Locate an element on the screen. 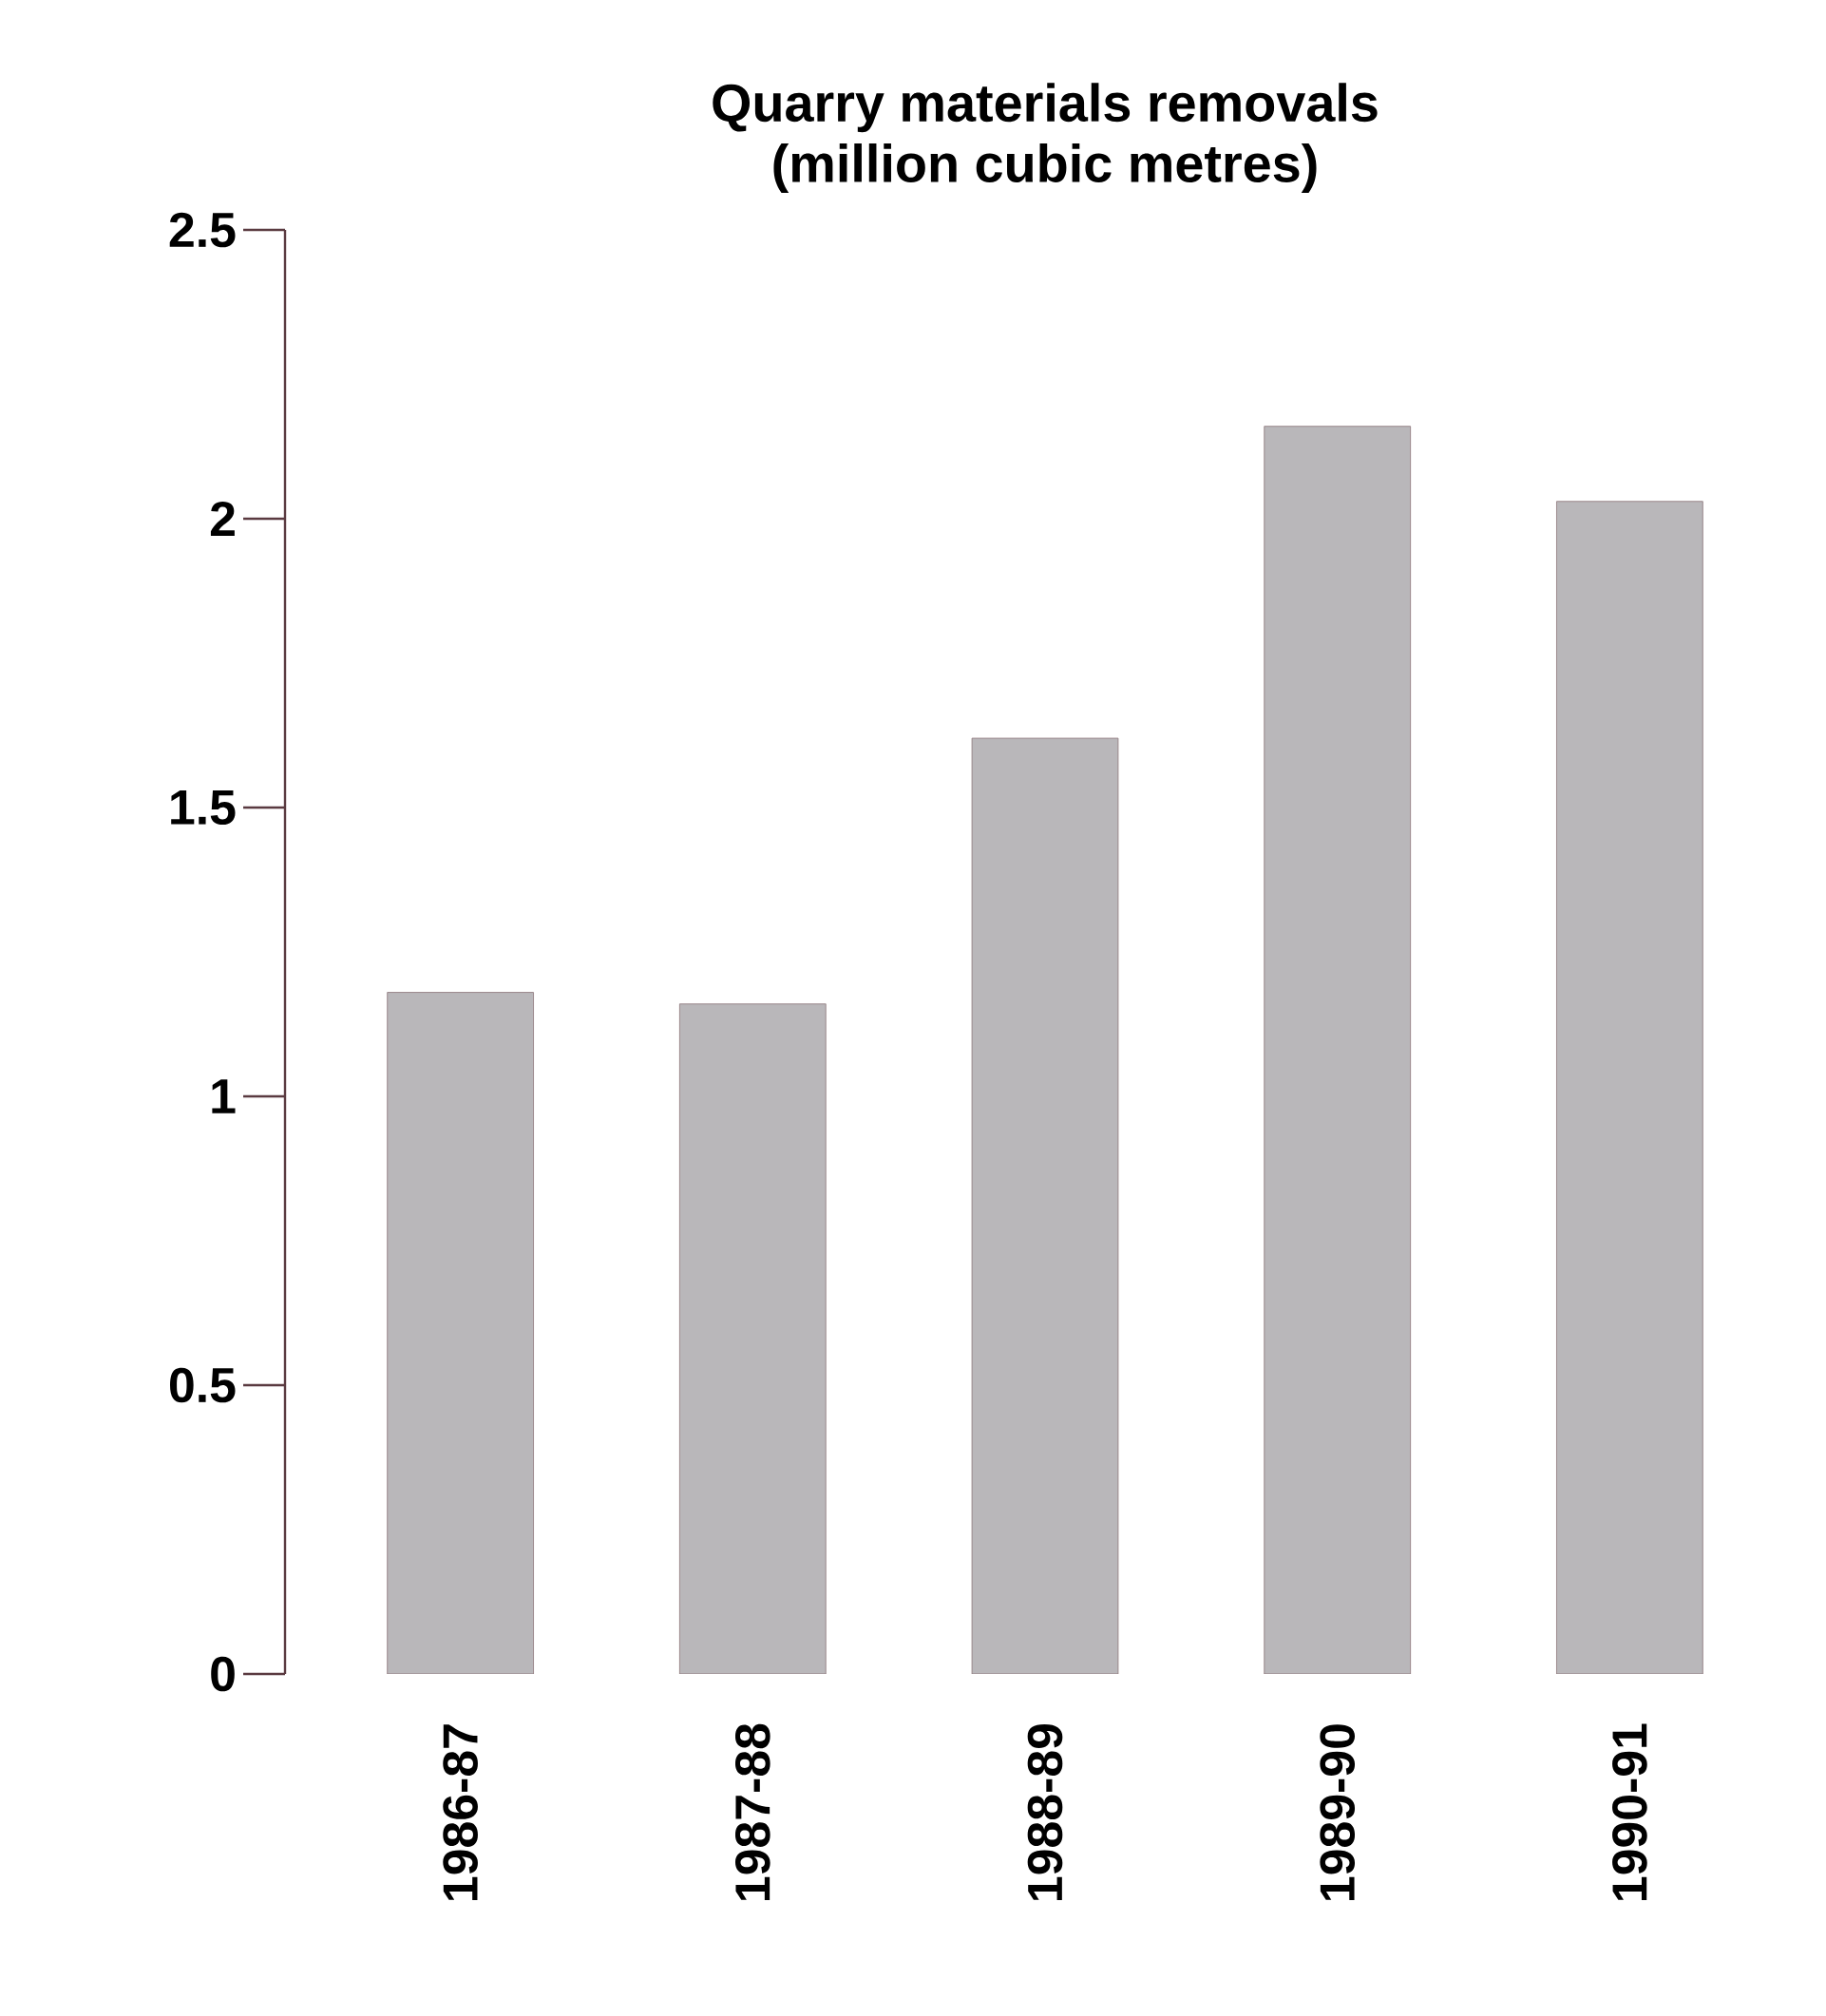 This screenshot has width=1826, height=2016. y-tick-label: 0.5 is located at coordinates (203, 1385).